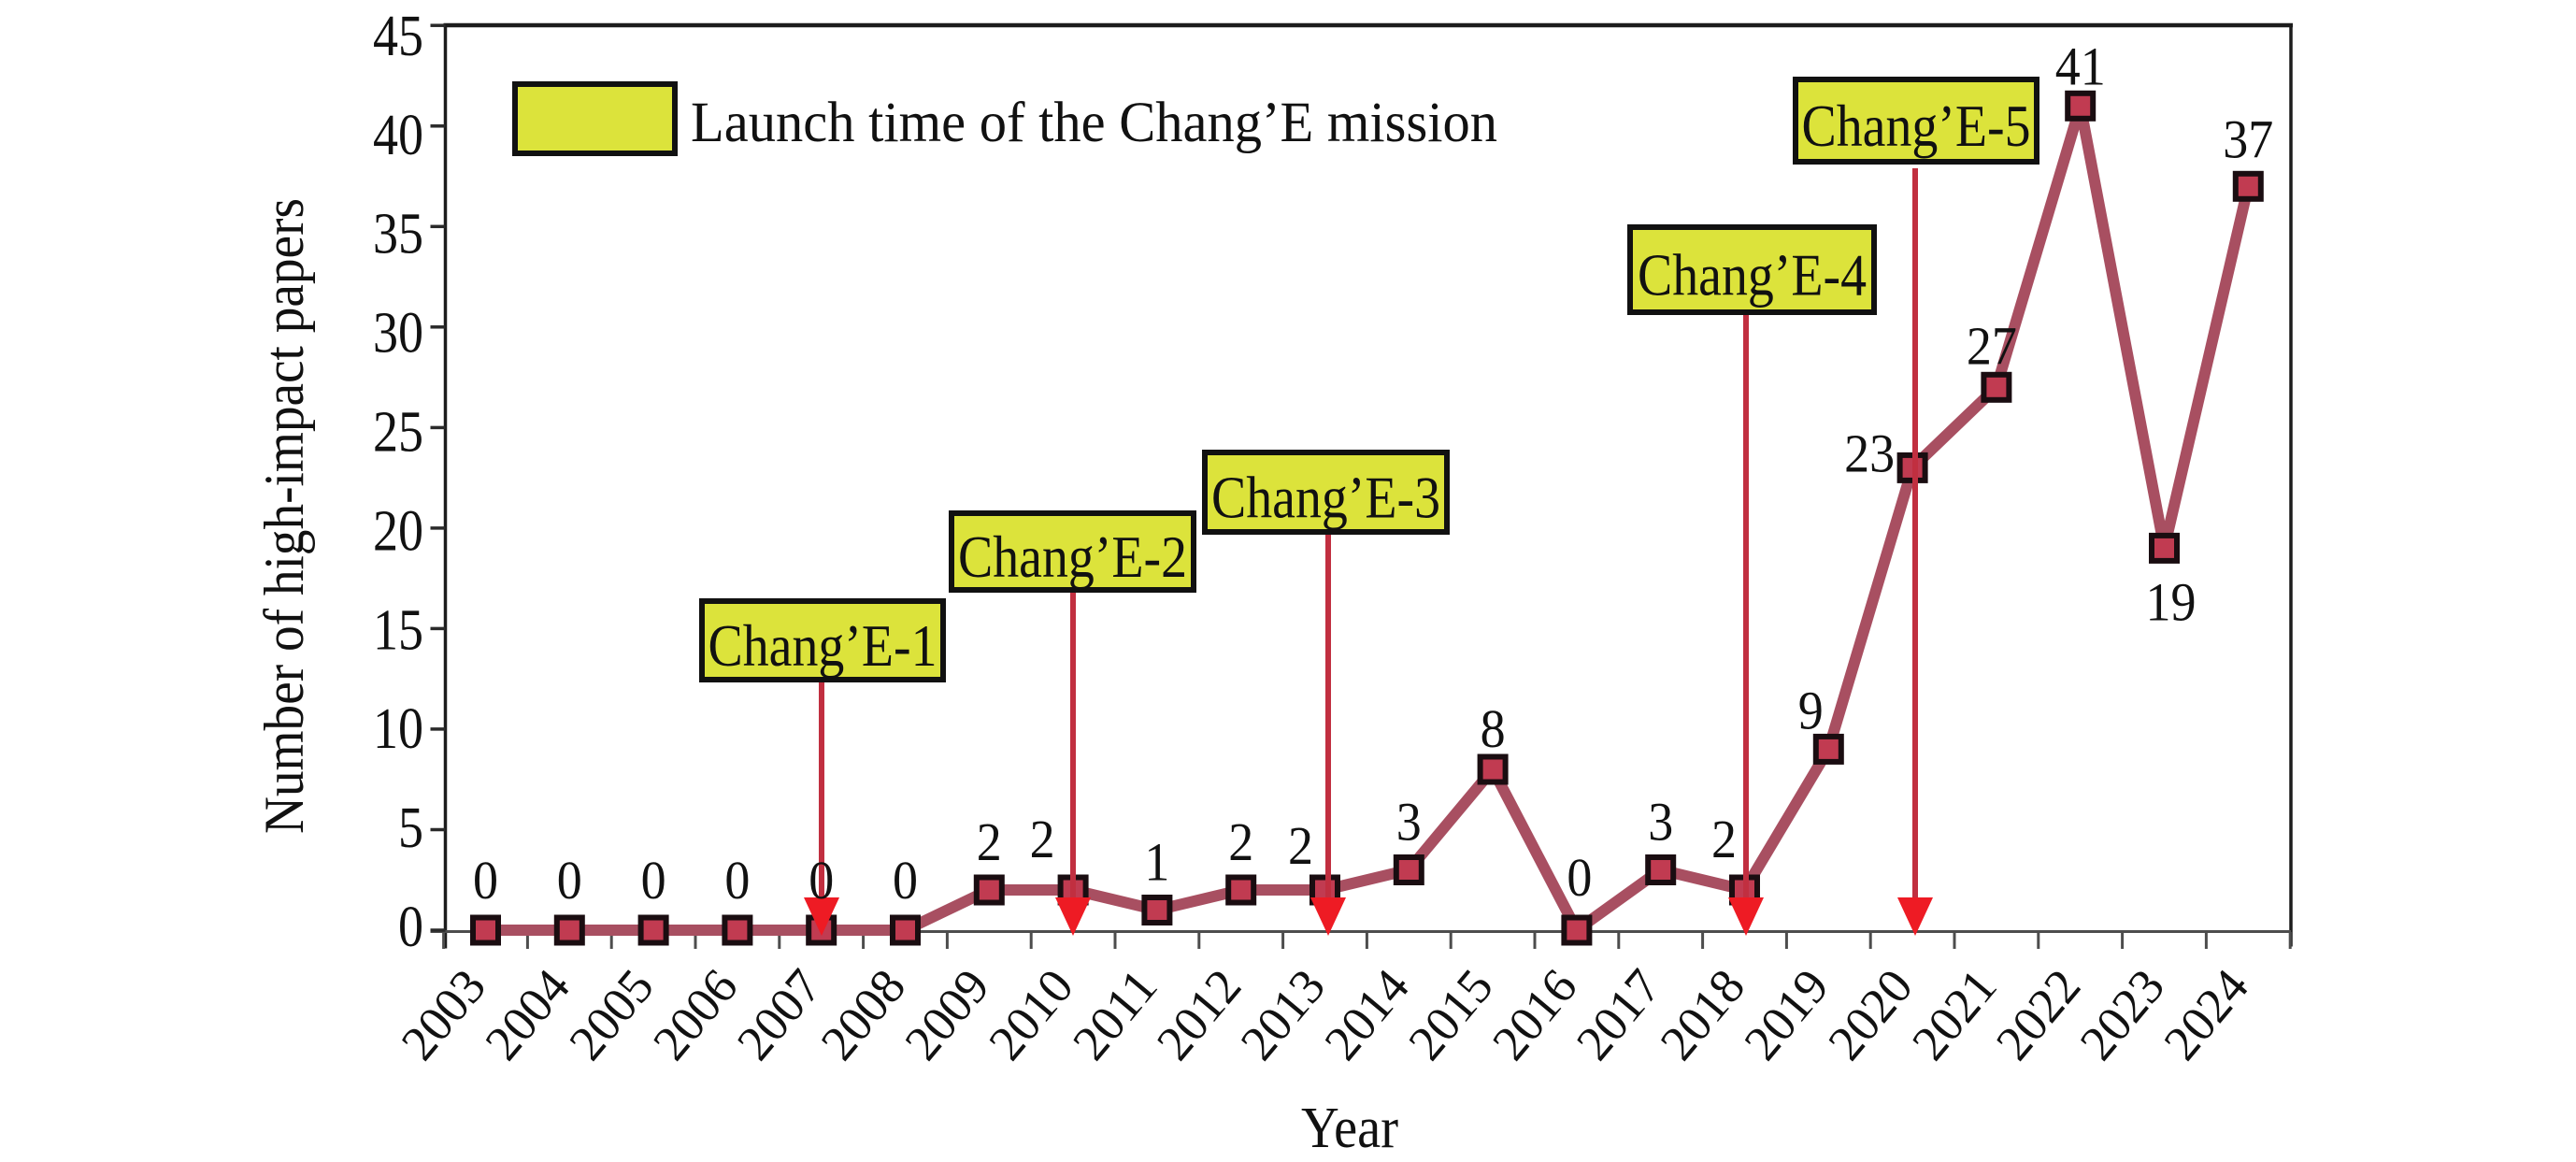  What do you see at coordinates (2080, 66) in the screenshot?
I see `svg-text: 41` at bounding box center [2080, 66].